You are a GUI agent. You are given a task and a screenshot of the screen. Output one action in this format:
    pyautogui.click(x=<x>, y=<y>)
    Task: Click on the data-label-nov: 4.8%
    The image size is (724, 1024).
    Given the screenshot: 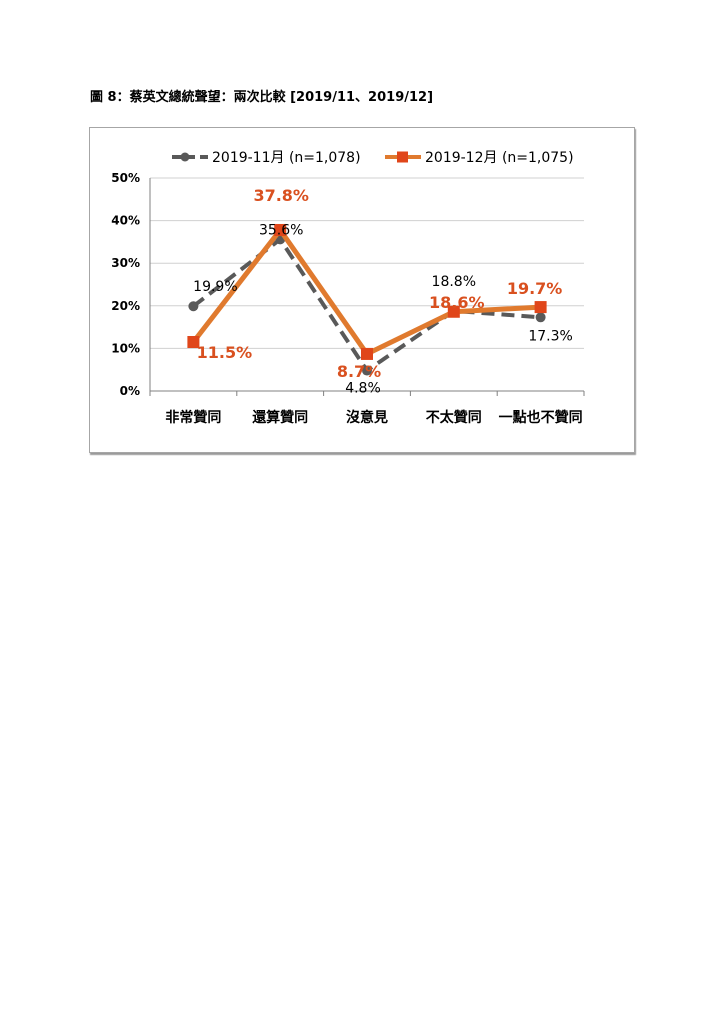 What is the action you would take?
    pyautogui.click(x=363, y=389)
    